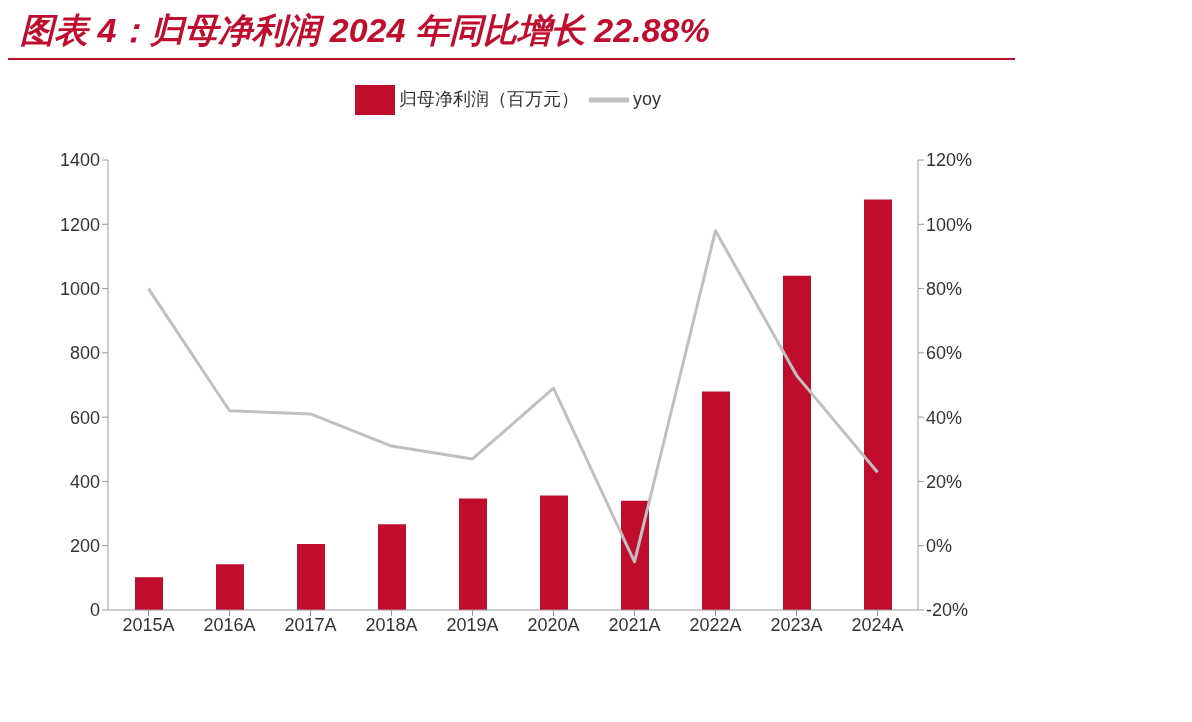 This screenshot has width=1192, height=722. I want to click on y2-tick-label: 80%, so click(944, 288).